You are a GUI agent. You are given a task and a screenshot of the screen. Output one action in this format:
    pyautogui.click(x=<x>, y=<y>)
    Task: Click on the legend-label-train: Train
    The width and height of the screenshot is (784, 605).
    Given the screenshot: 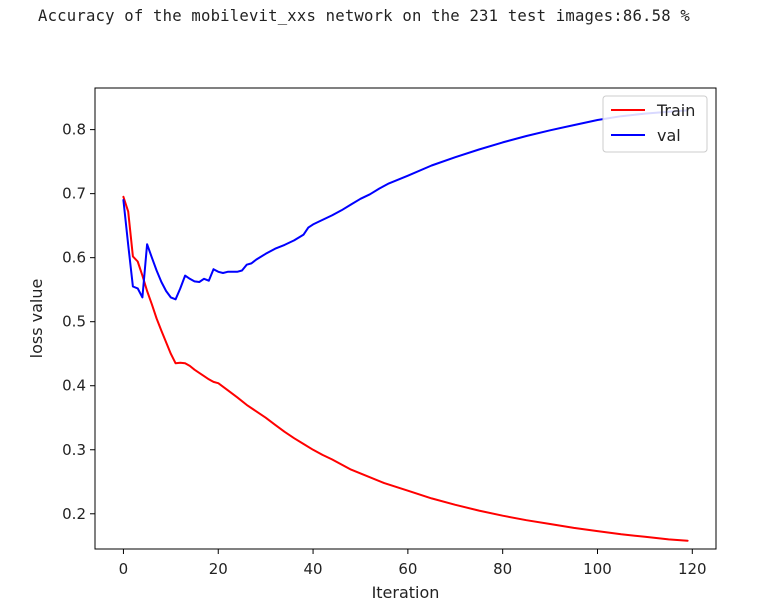 What is the action you would take?
    pyautogui.click(x=675, y=110)
    